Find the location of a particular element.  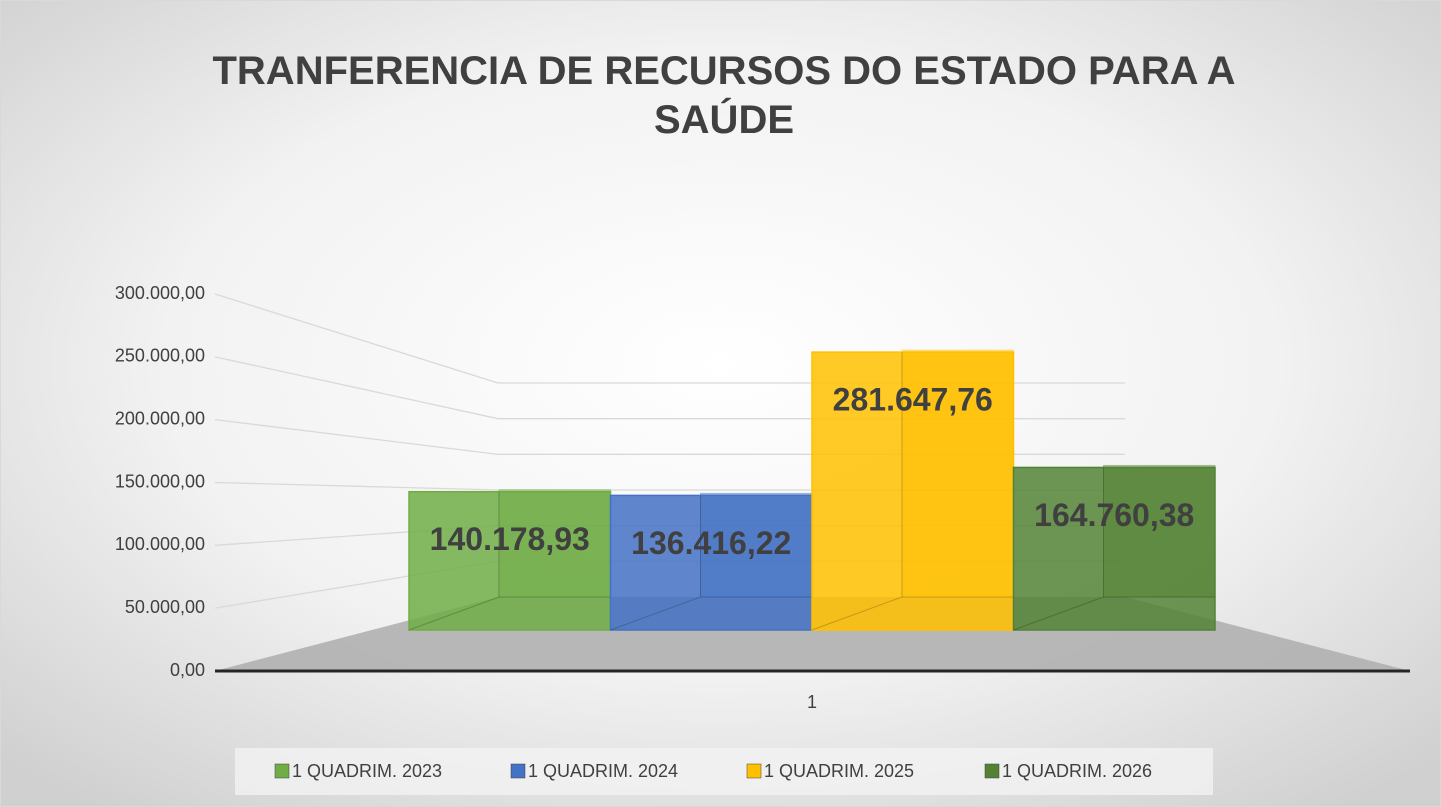

x-tick-label: 1 is located at coordinates (812, 702).